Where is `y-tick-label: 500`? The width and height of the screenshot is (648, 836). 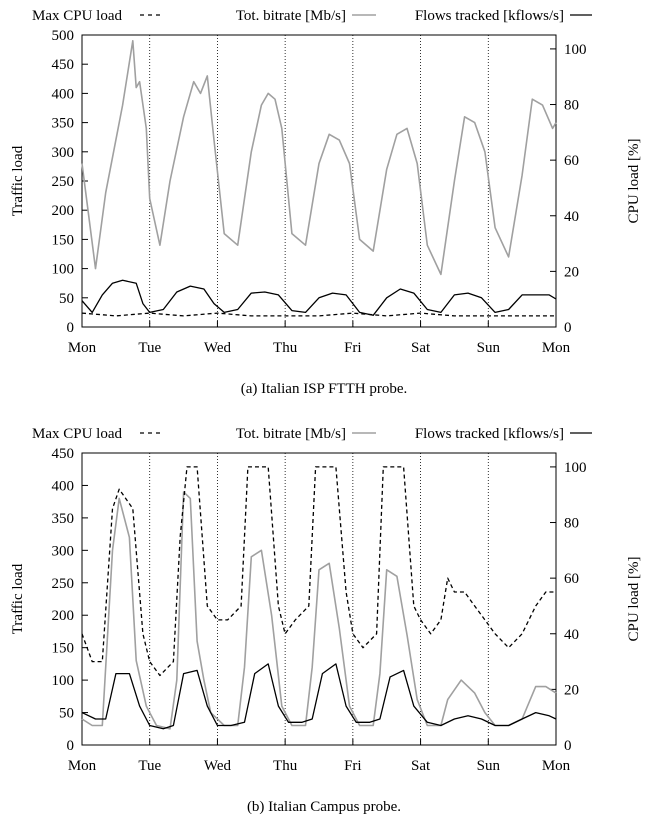
y-tick-label: 500 is located at coordinates (63, 36).